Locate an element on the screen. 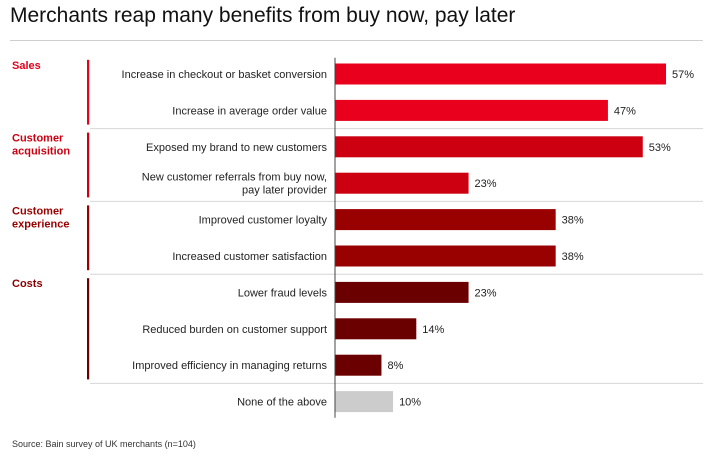 The width and height of the screenshot is (715, 462). category-label-line: Increase in average order value is located at coordinates (249, 111).